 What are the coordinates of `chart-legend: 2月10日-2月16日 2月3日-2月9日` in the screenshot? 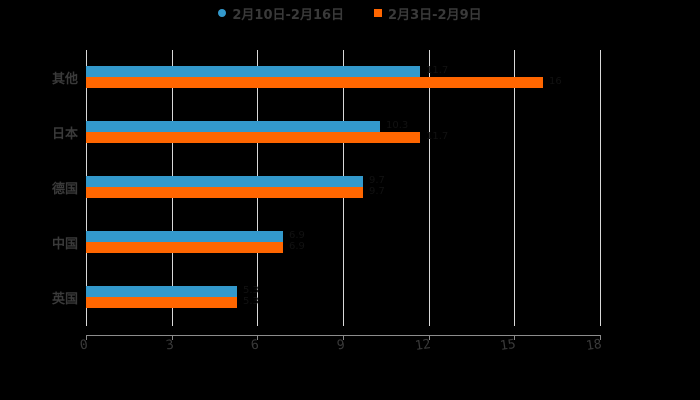 It's located at (350, 13).